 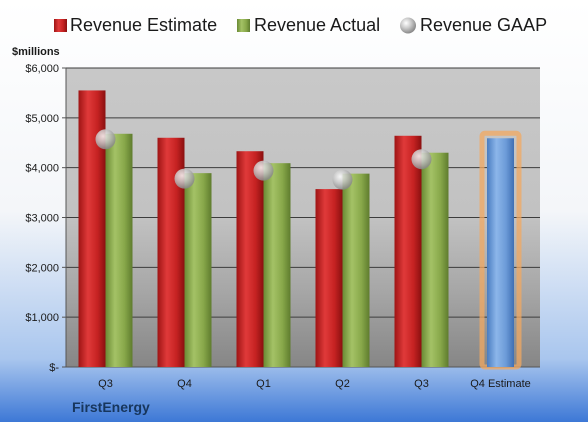 What do you see at coordinates (42, 169) in the screenshot?
I see `y-tick-label: $4,000` at bounding box center [42, 169].